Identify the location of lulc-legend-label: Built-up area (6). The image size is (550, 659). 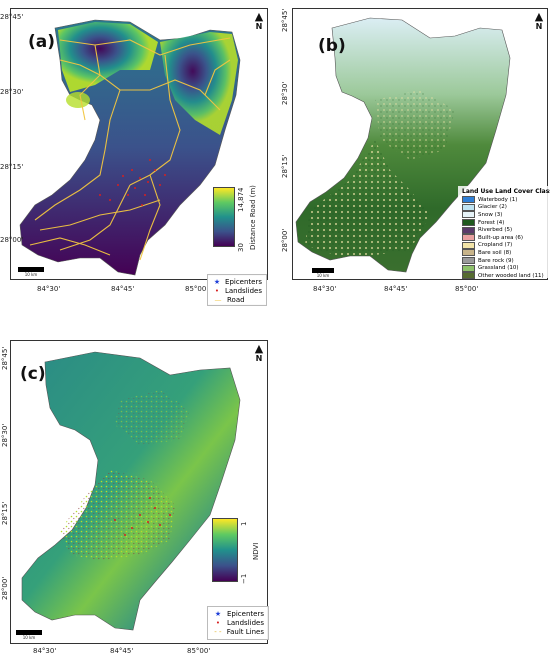
(500, 237).